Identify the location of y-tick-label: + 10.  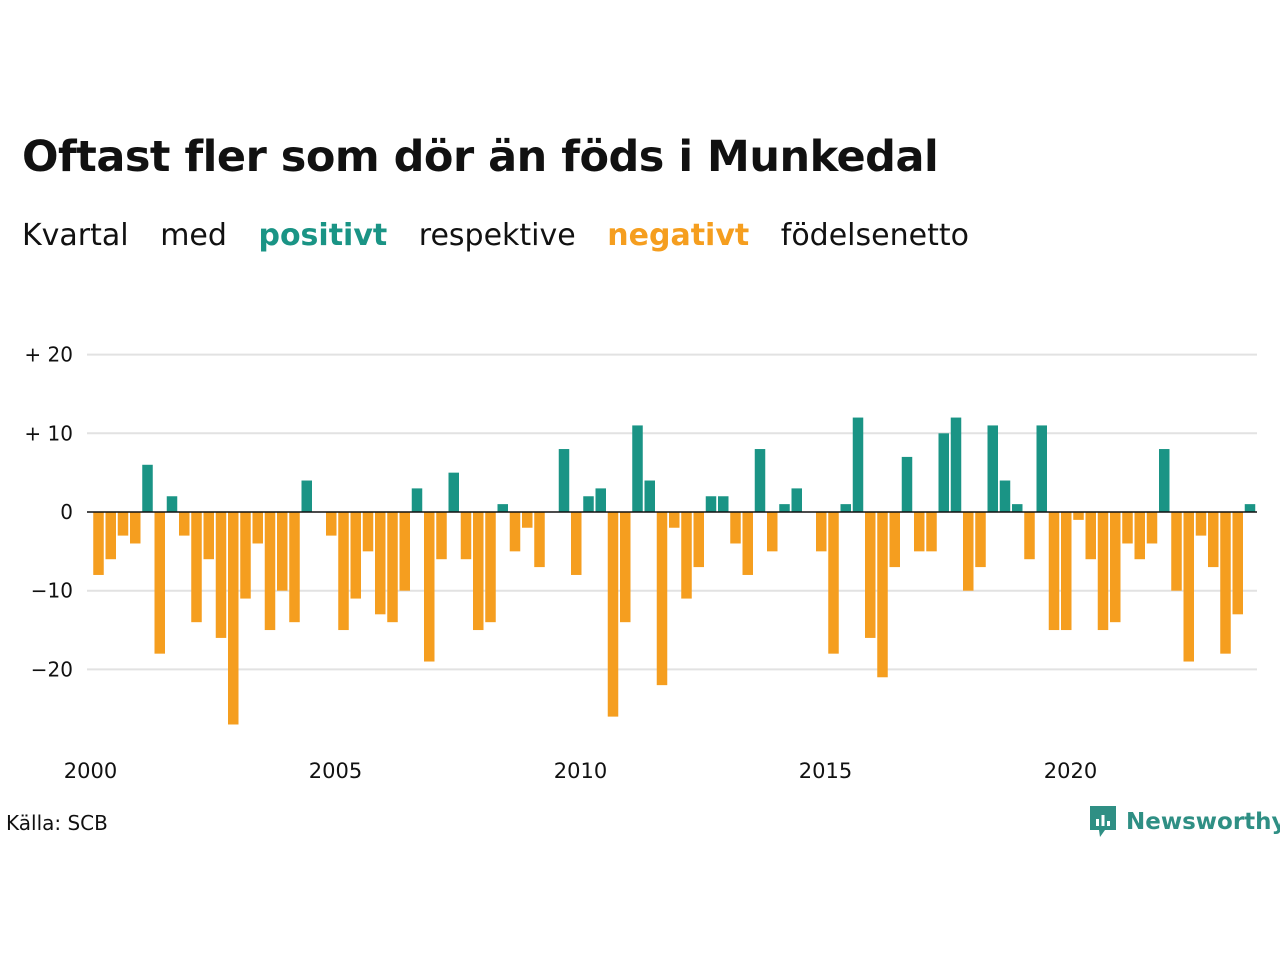
(48, 433).